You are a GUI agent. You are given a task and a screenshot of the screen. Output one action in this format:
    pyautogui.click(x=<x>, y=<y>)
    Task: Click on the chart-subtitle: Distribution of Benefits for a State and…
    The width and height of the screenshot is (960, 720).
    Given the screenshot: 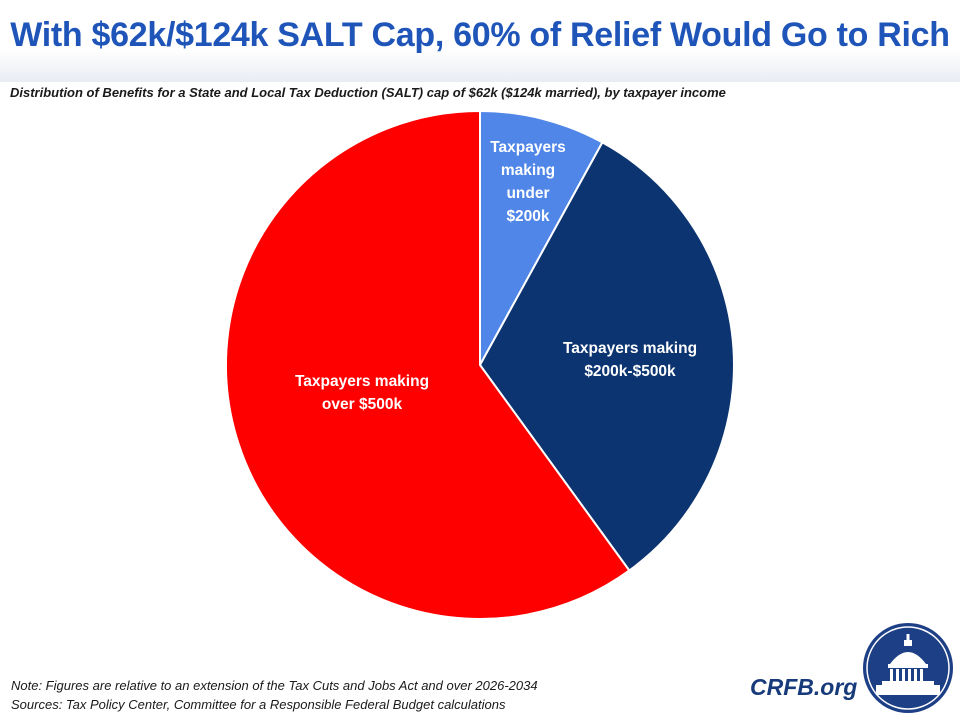 What is the action you would take?
    pyautogui.click(x=368, y=92)
    